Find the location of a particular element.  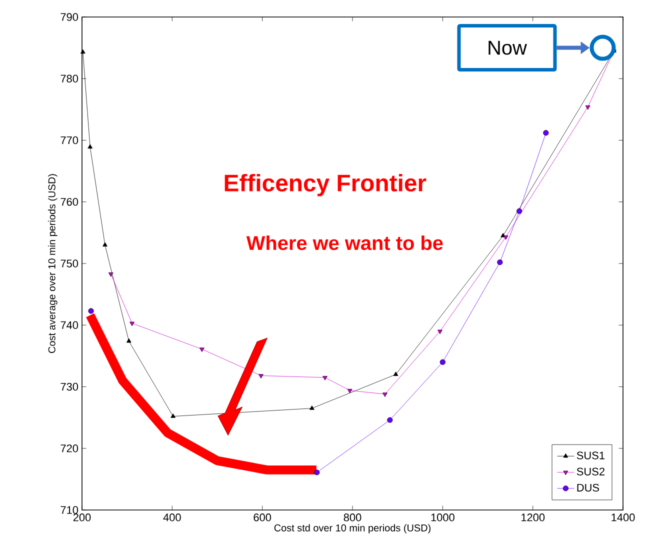

y-tick-label: 720 is located at coordinates (69, 448).